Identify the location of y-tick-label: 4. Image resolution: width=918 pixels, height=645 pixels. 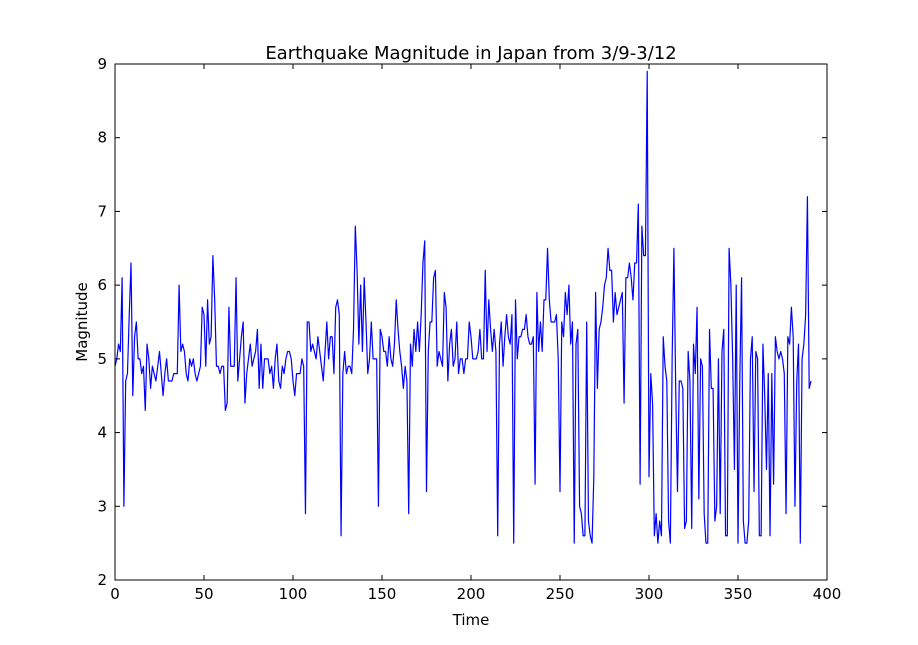
(102, 433).